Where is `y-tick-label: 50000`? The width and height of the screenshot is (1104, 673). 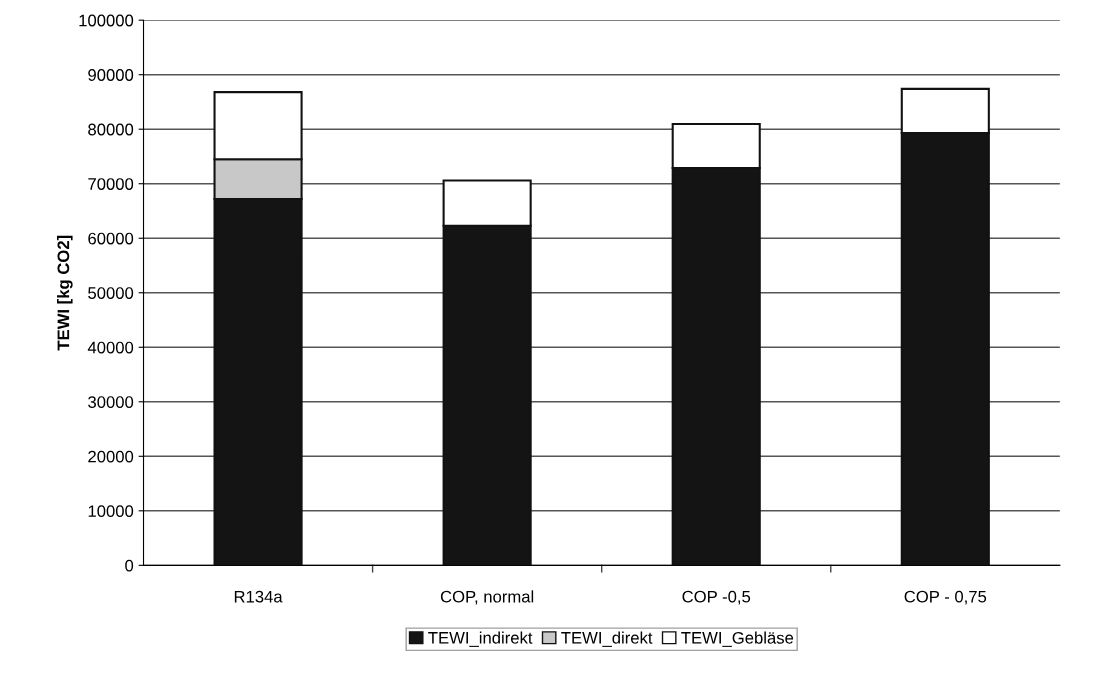
y-tick-label: 50000 is located at coordinates (111, 293).